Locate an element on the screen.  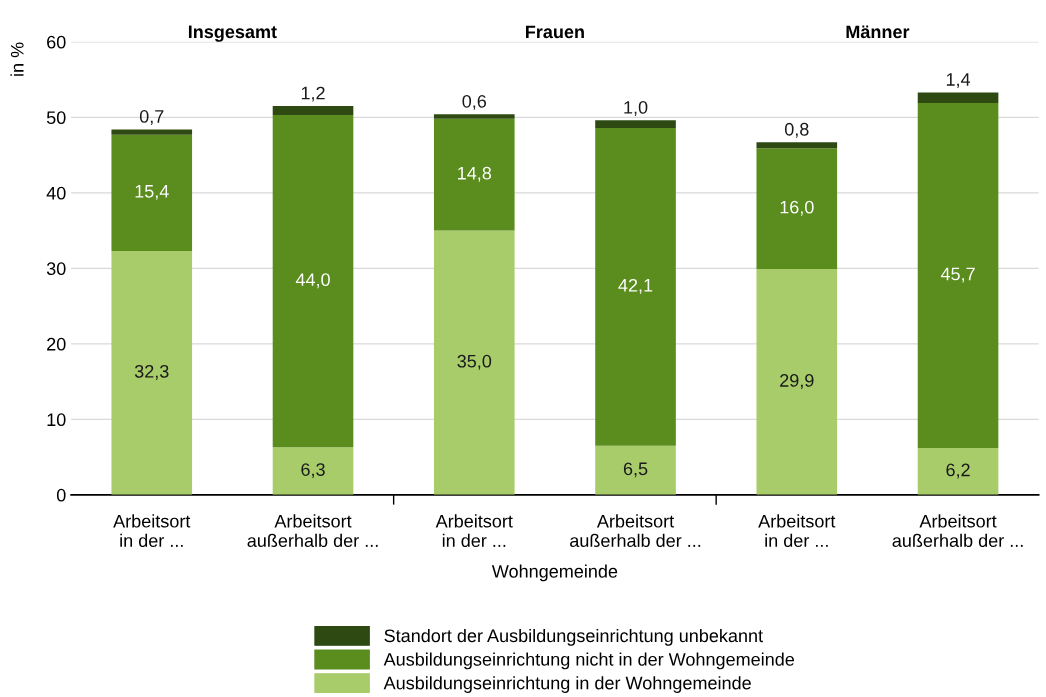
data-label: 44,0 is located at coordinates (312, 281).